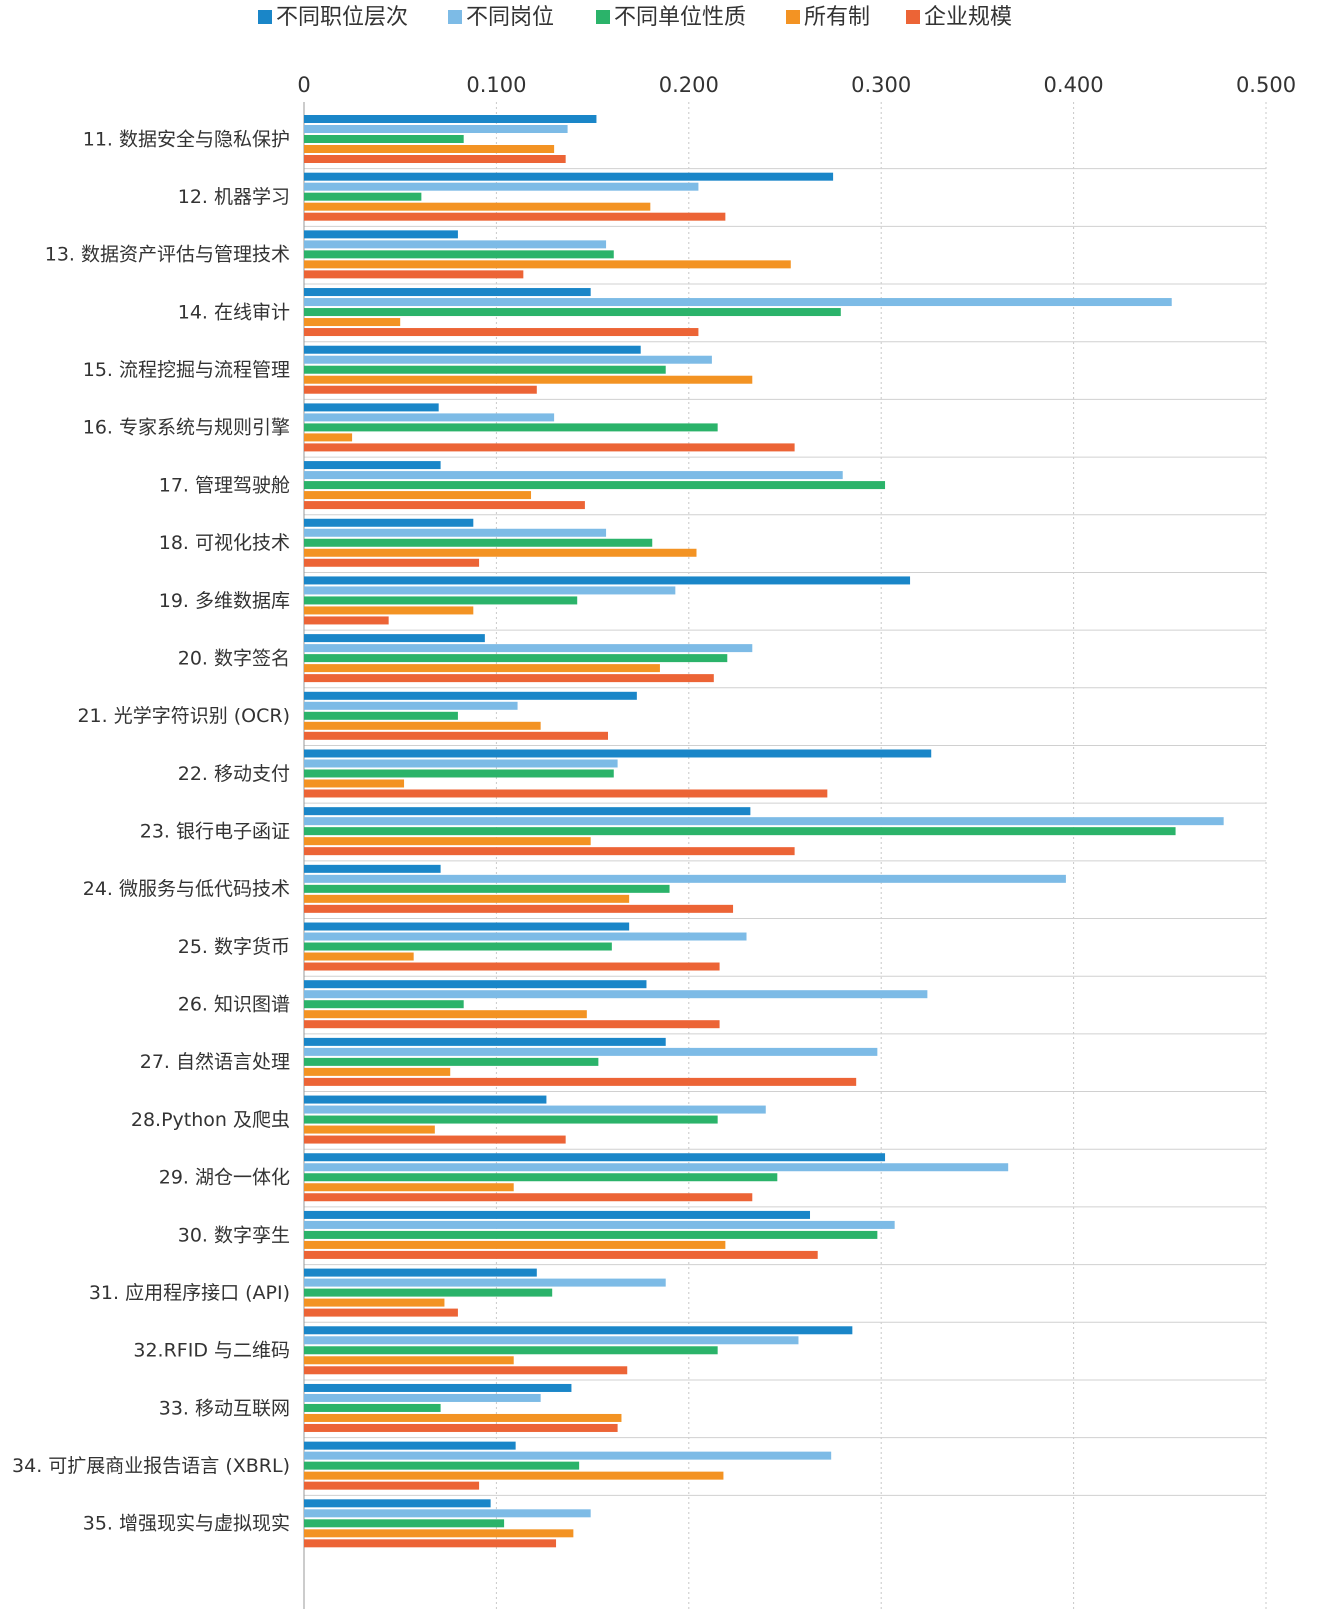  Describe the element at coordinates (303, 85) in the screenshot. I see `x-tick-label: 0` at that location.